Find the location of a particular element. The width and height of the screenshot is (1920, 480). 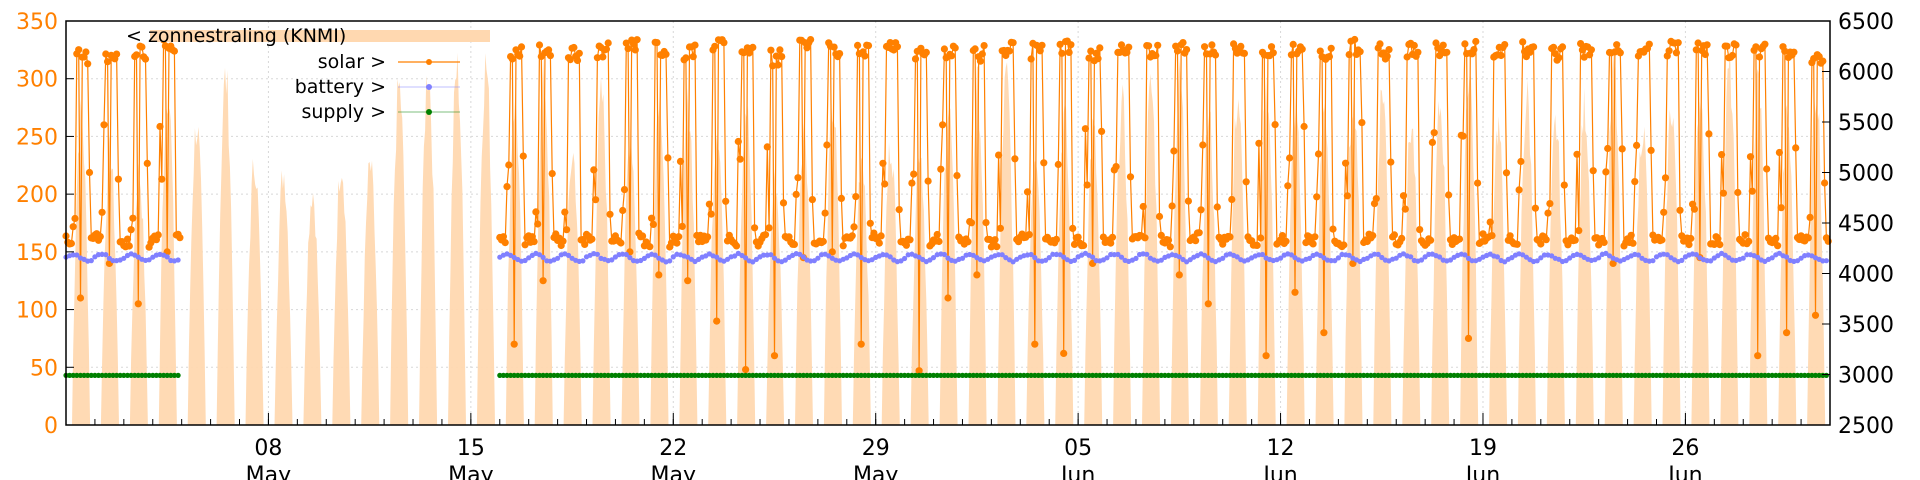

x-tick-month: Jun is located at coordinates (1279, 471).